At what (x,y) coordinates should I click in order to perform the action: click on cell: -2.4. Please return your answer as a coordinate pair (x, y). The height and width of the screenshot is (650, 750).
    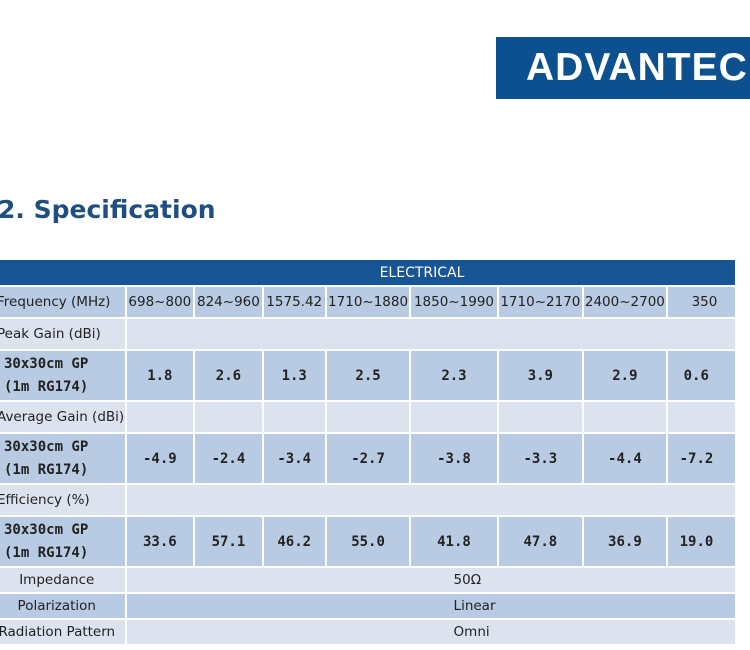
    Looking at the image, I should click on (228, 458).